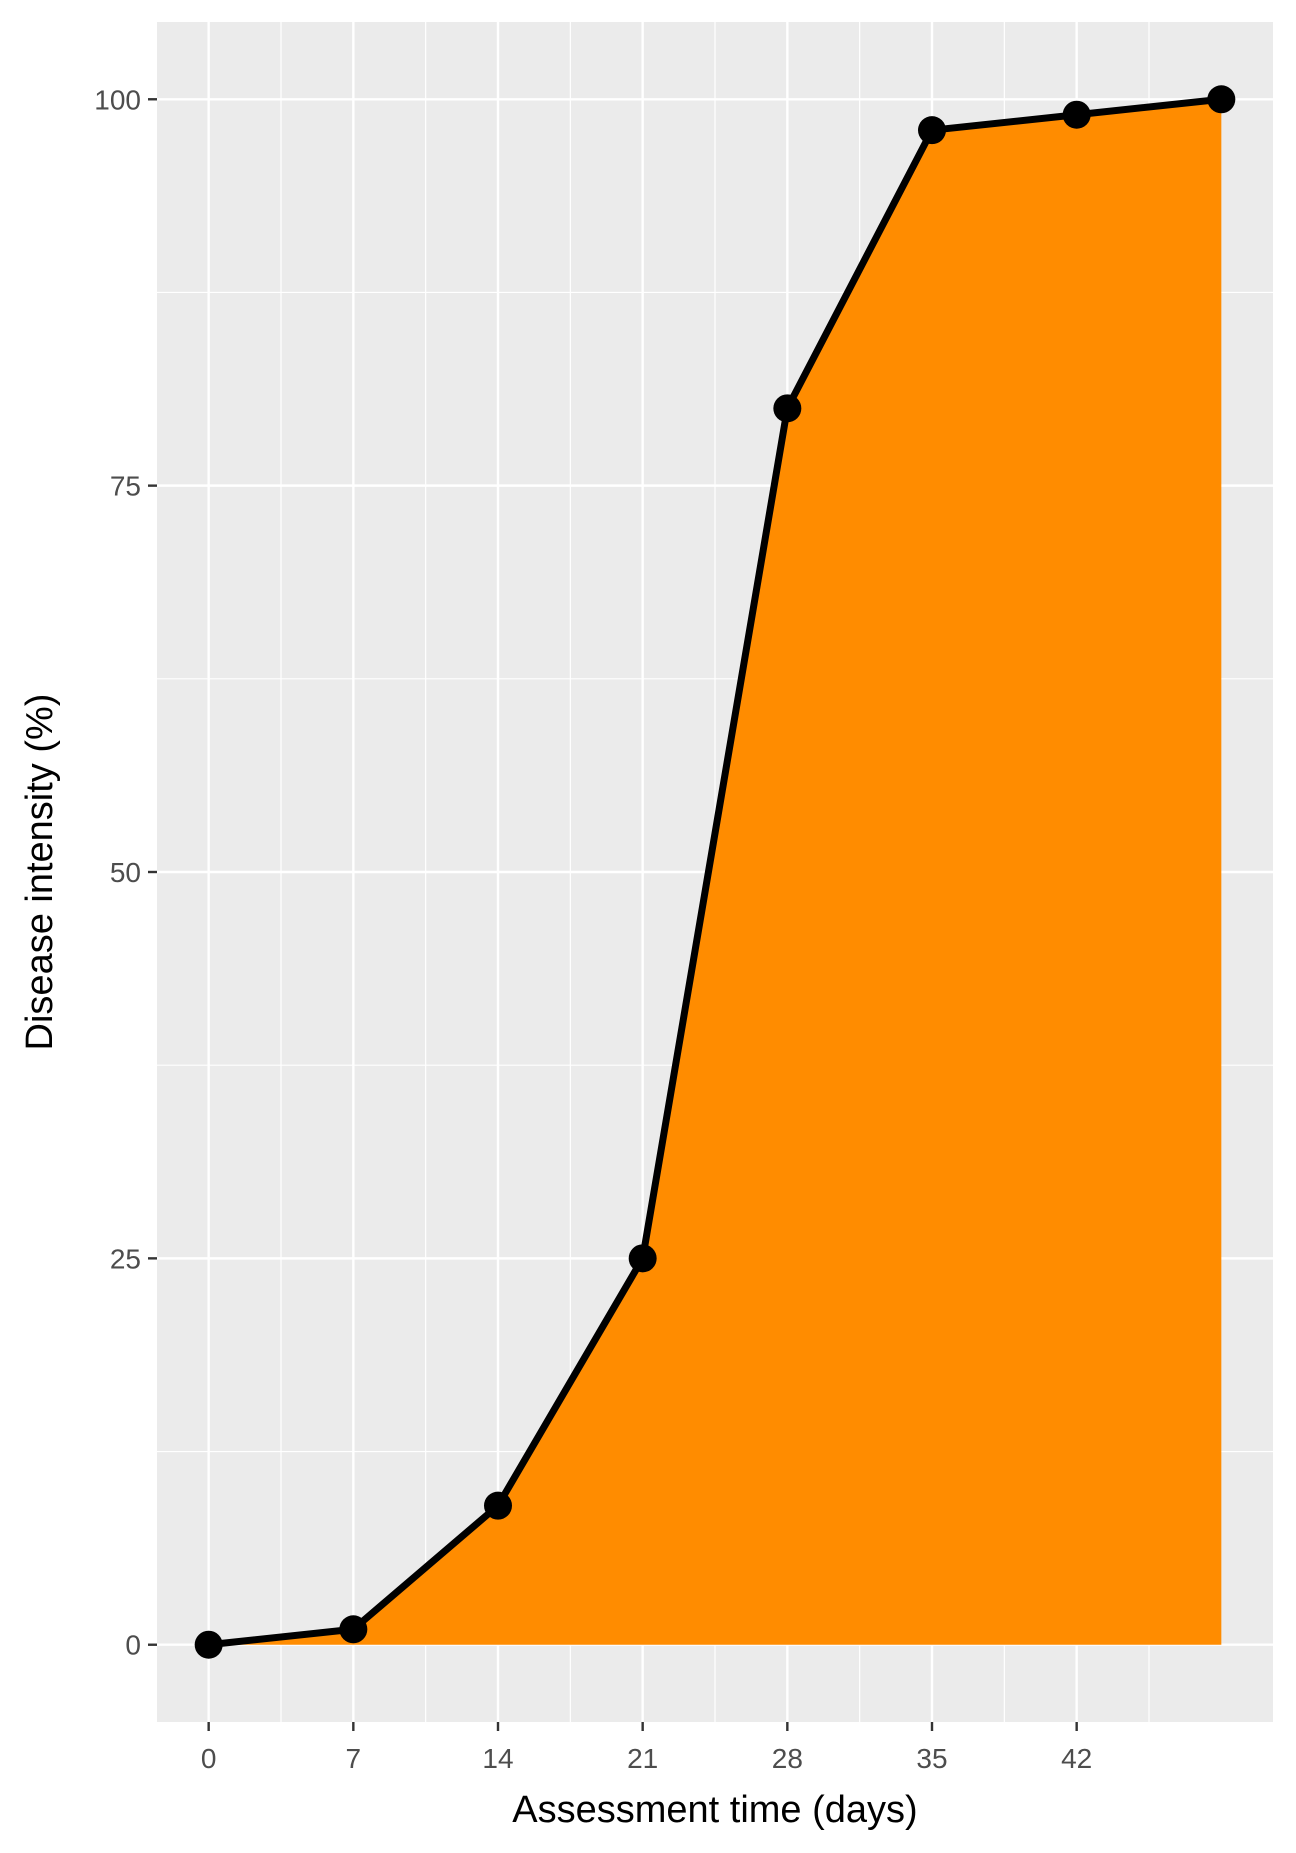 The image size is (1296, 1853). I want to click on y-tick-label: 50, so click(125, 872).